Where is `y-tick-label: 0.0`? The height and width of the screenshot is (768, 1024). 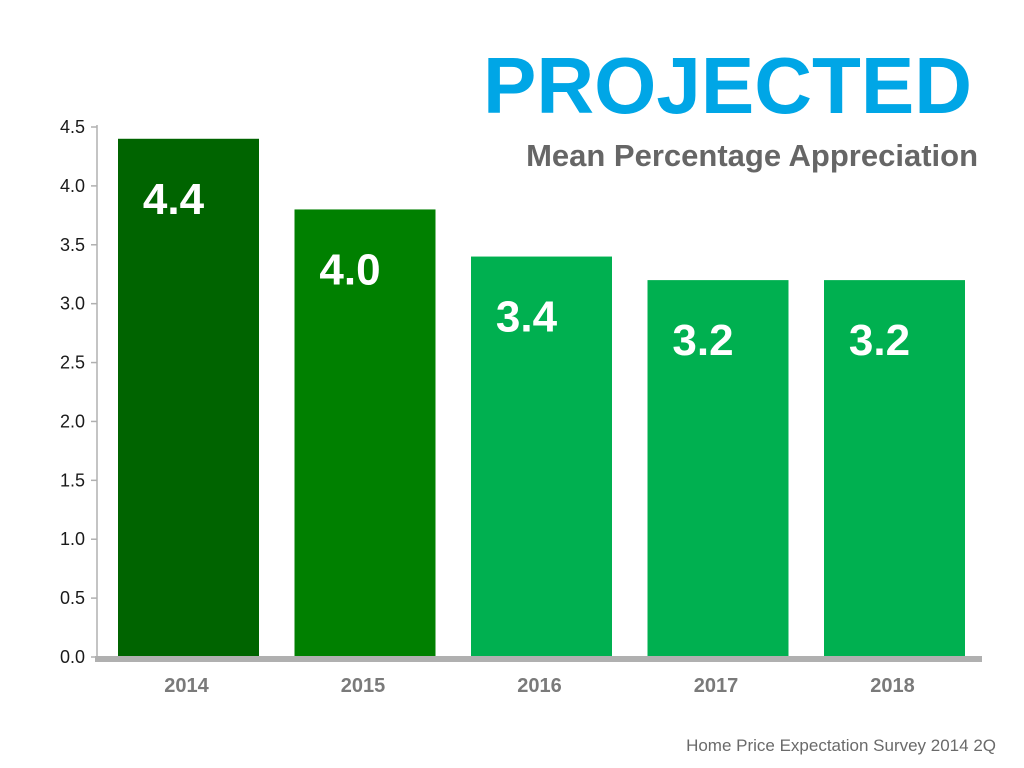 y-tick-label: 0.0 is located at coordinates (72, 657).